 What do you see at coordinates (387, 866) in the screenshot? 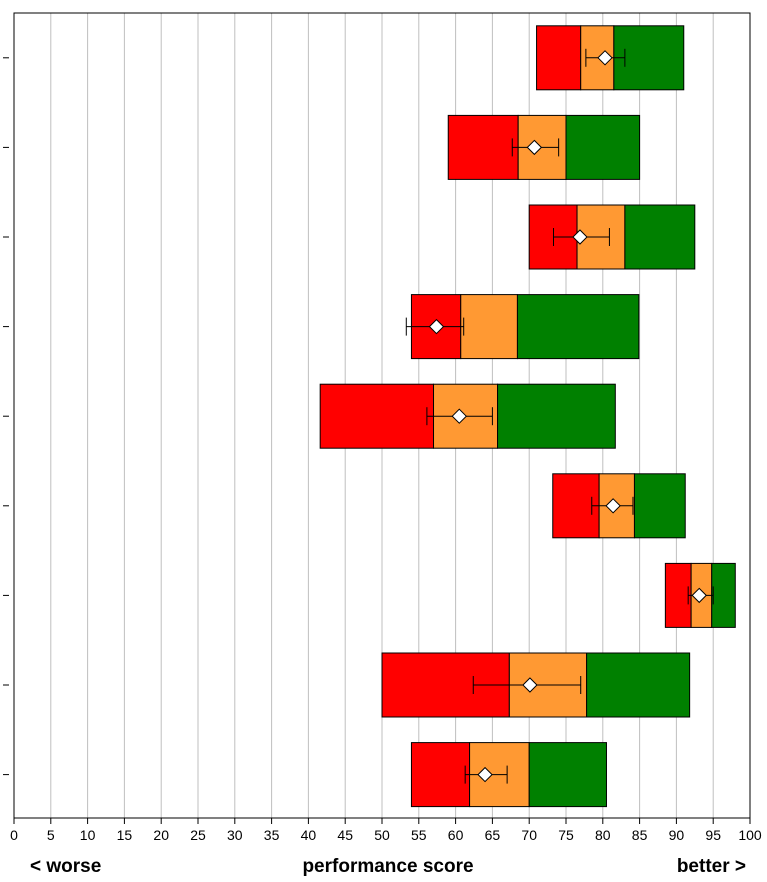
I see `x-axis-title: performance score` at bounding box center [387, 866].